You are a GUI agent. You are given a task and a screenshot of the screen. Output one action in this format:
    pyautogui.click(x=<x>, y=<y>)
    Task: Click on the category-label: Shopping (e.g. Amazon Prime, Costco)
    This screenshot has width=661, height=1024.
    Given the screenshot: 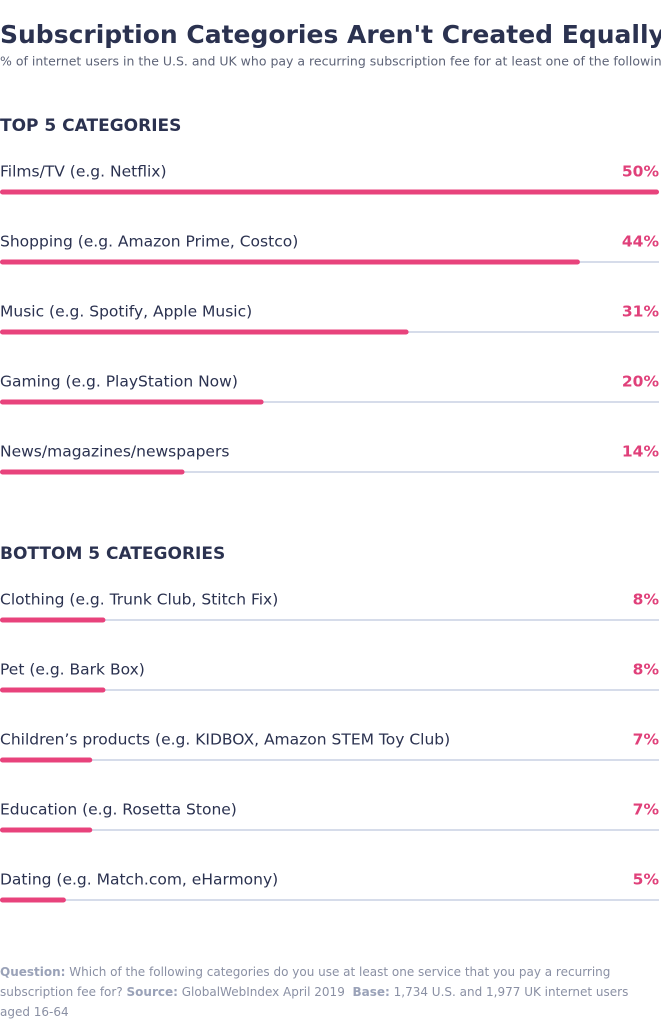 What is the action you would take?
    pyautogui.click(x=149, y=242)
    